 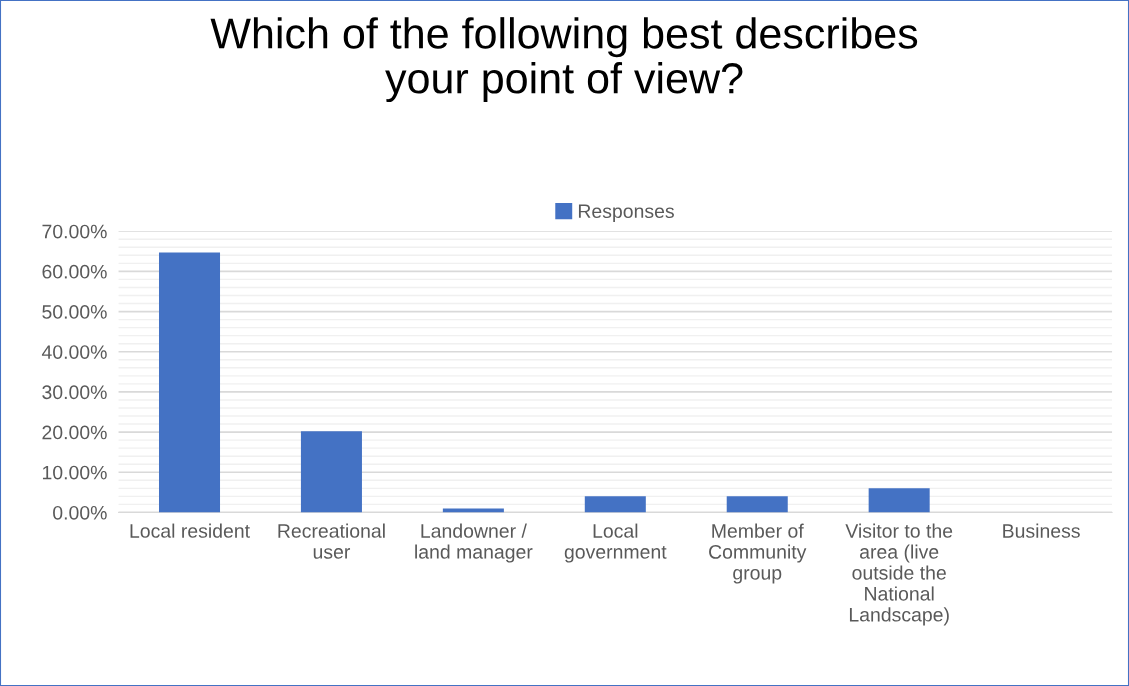 What do you see at coordinates (190, 530) in the screenshot?
I see `x-tick-label: Local resident` at bounding box center [190, 530].